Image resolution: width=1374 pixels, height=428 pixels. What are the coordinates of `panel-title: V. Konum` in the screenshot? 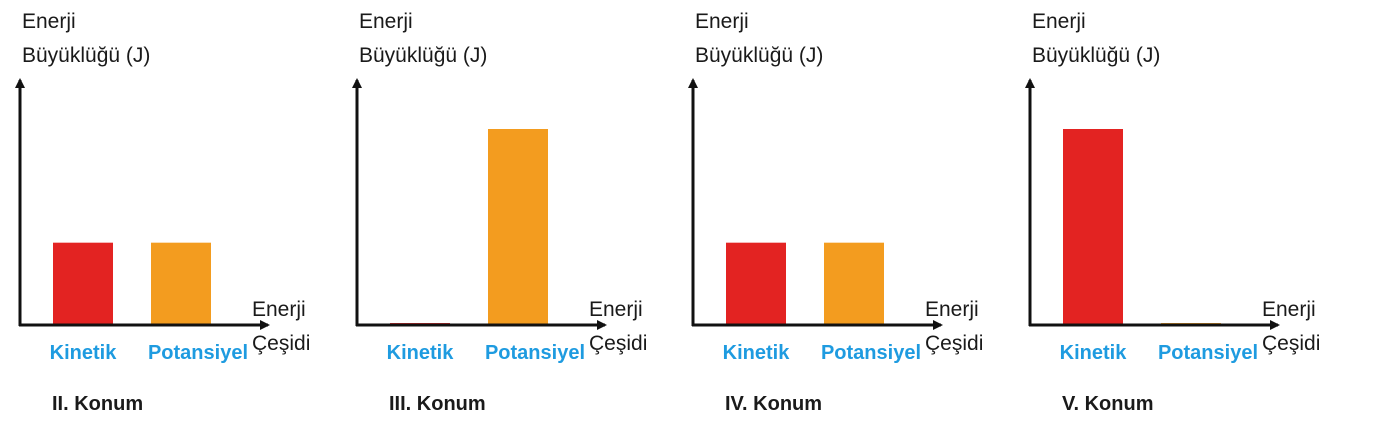 It's located at (1108, 404).